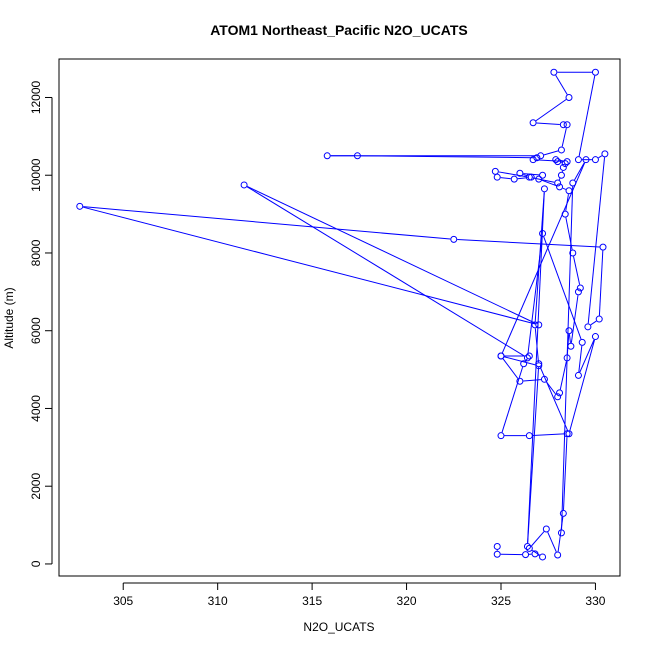  Describe the element at coordinates (339, 30) in the screenshot. I see `chart-title: ATOM1 Northeast_Pacific N2O_UCATS` at that location.